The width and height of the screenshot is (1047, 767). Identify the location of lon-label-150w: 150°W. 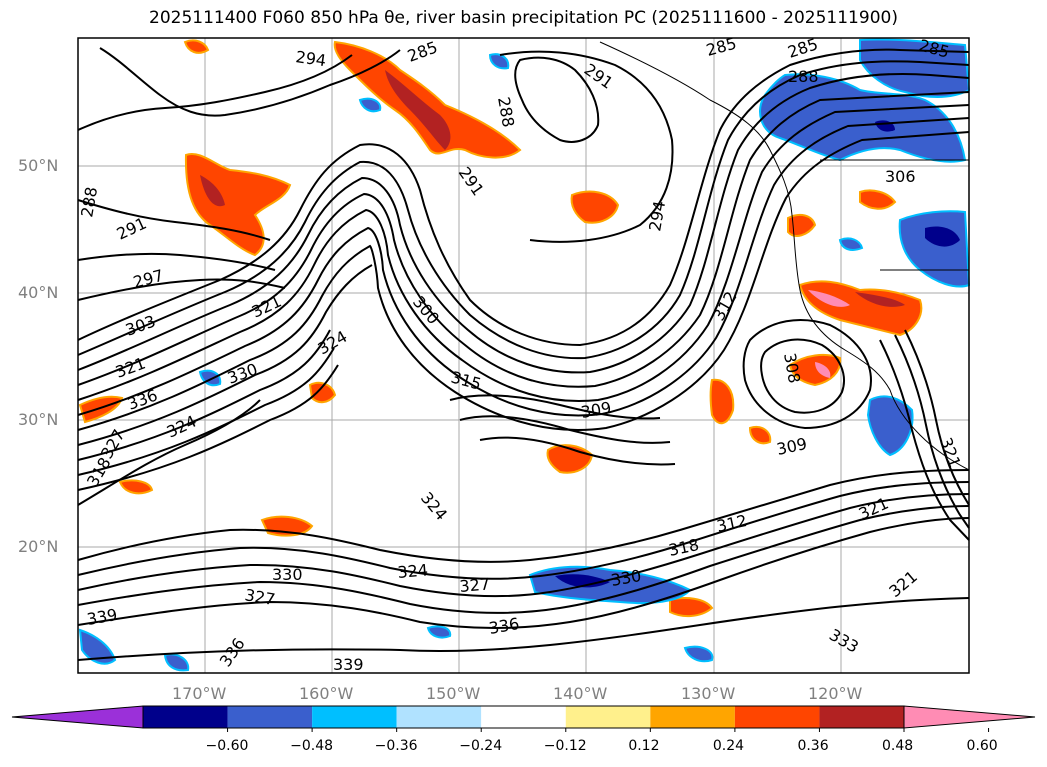
(453, 693).